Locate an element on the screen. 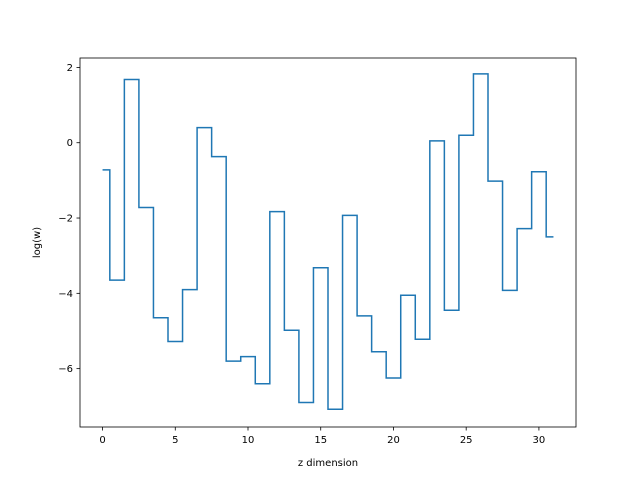  x-tick-label: 25 is located at coordinates (466, 440).